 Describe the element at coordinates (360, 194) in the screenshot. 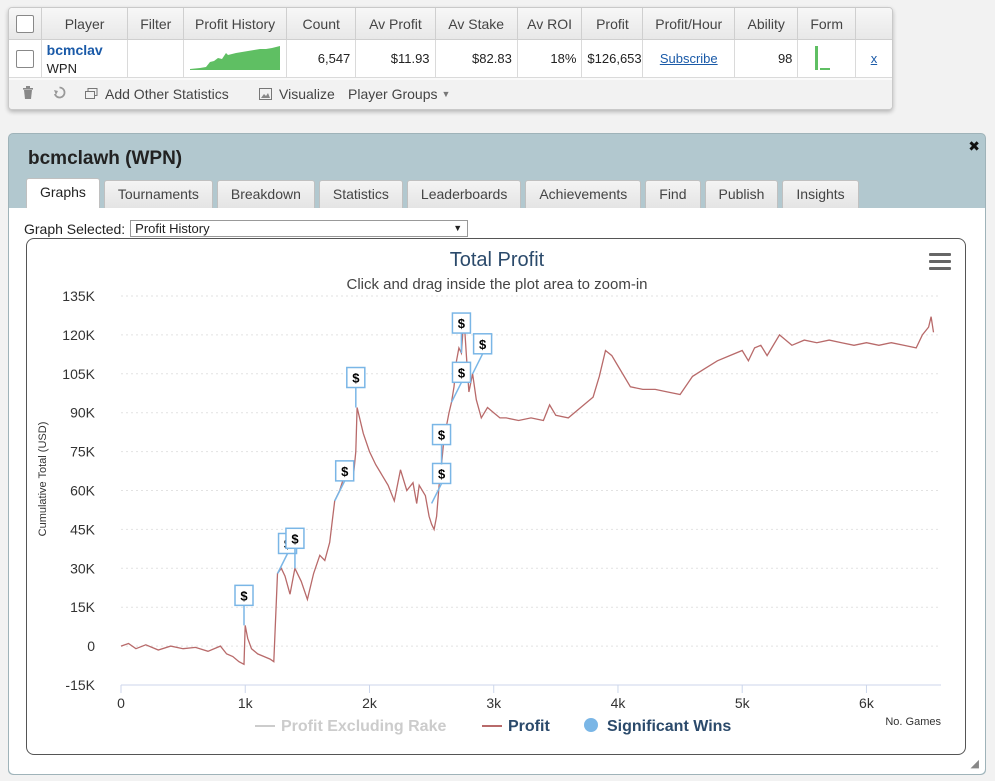

I see `tab-statistics: Statistics` at that location.